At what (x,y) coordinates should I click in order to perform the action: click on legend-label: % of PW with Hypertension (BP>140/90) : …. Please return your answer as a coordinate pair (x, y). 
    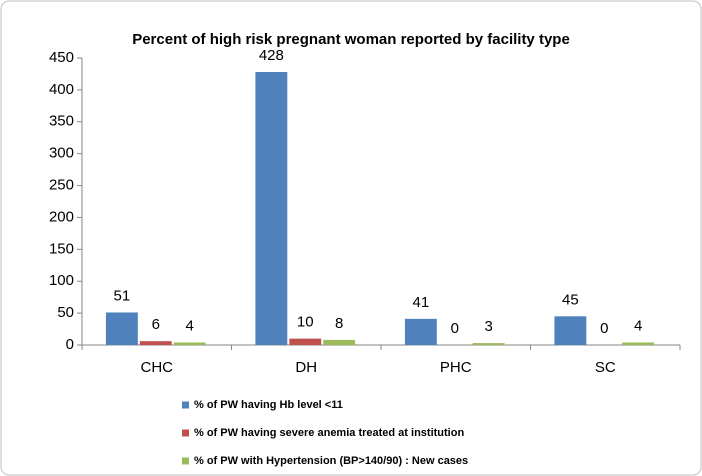
    Looking at the image, I should click on (331, 461).